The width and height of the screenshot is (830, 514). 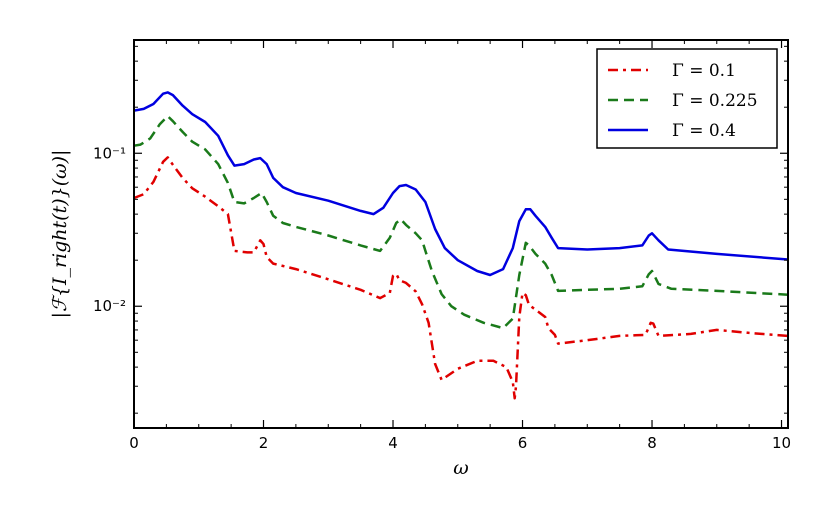 I want to click on legend-frame, so click(x=687, y=98).